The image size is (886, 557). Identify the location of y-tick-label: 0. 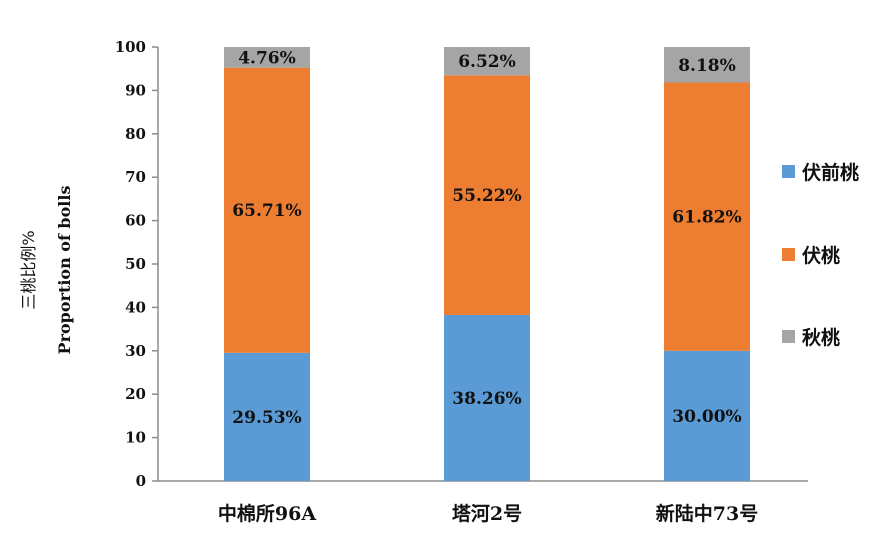
(141, 481).